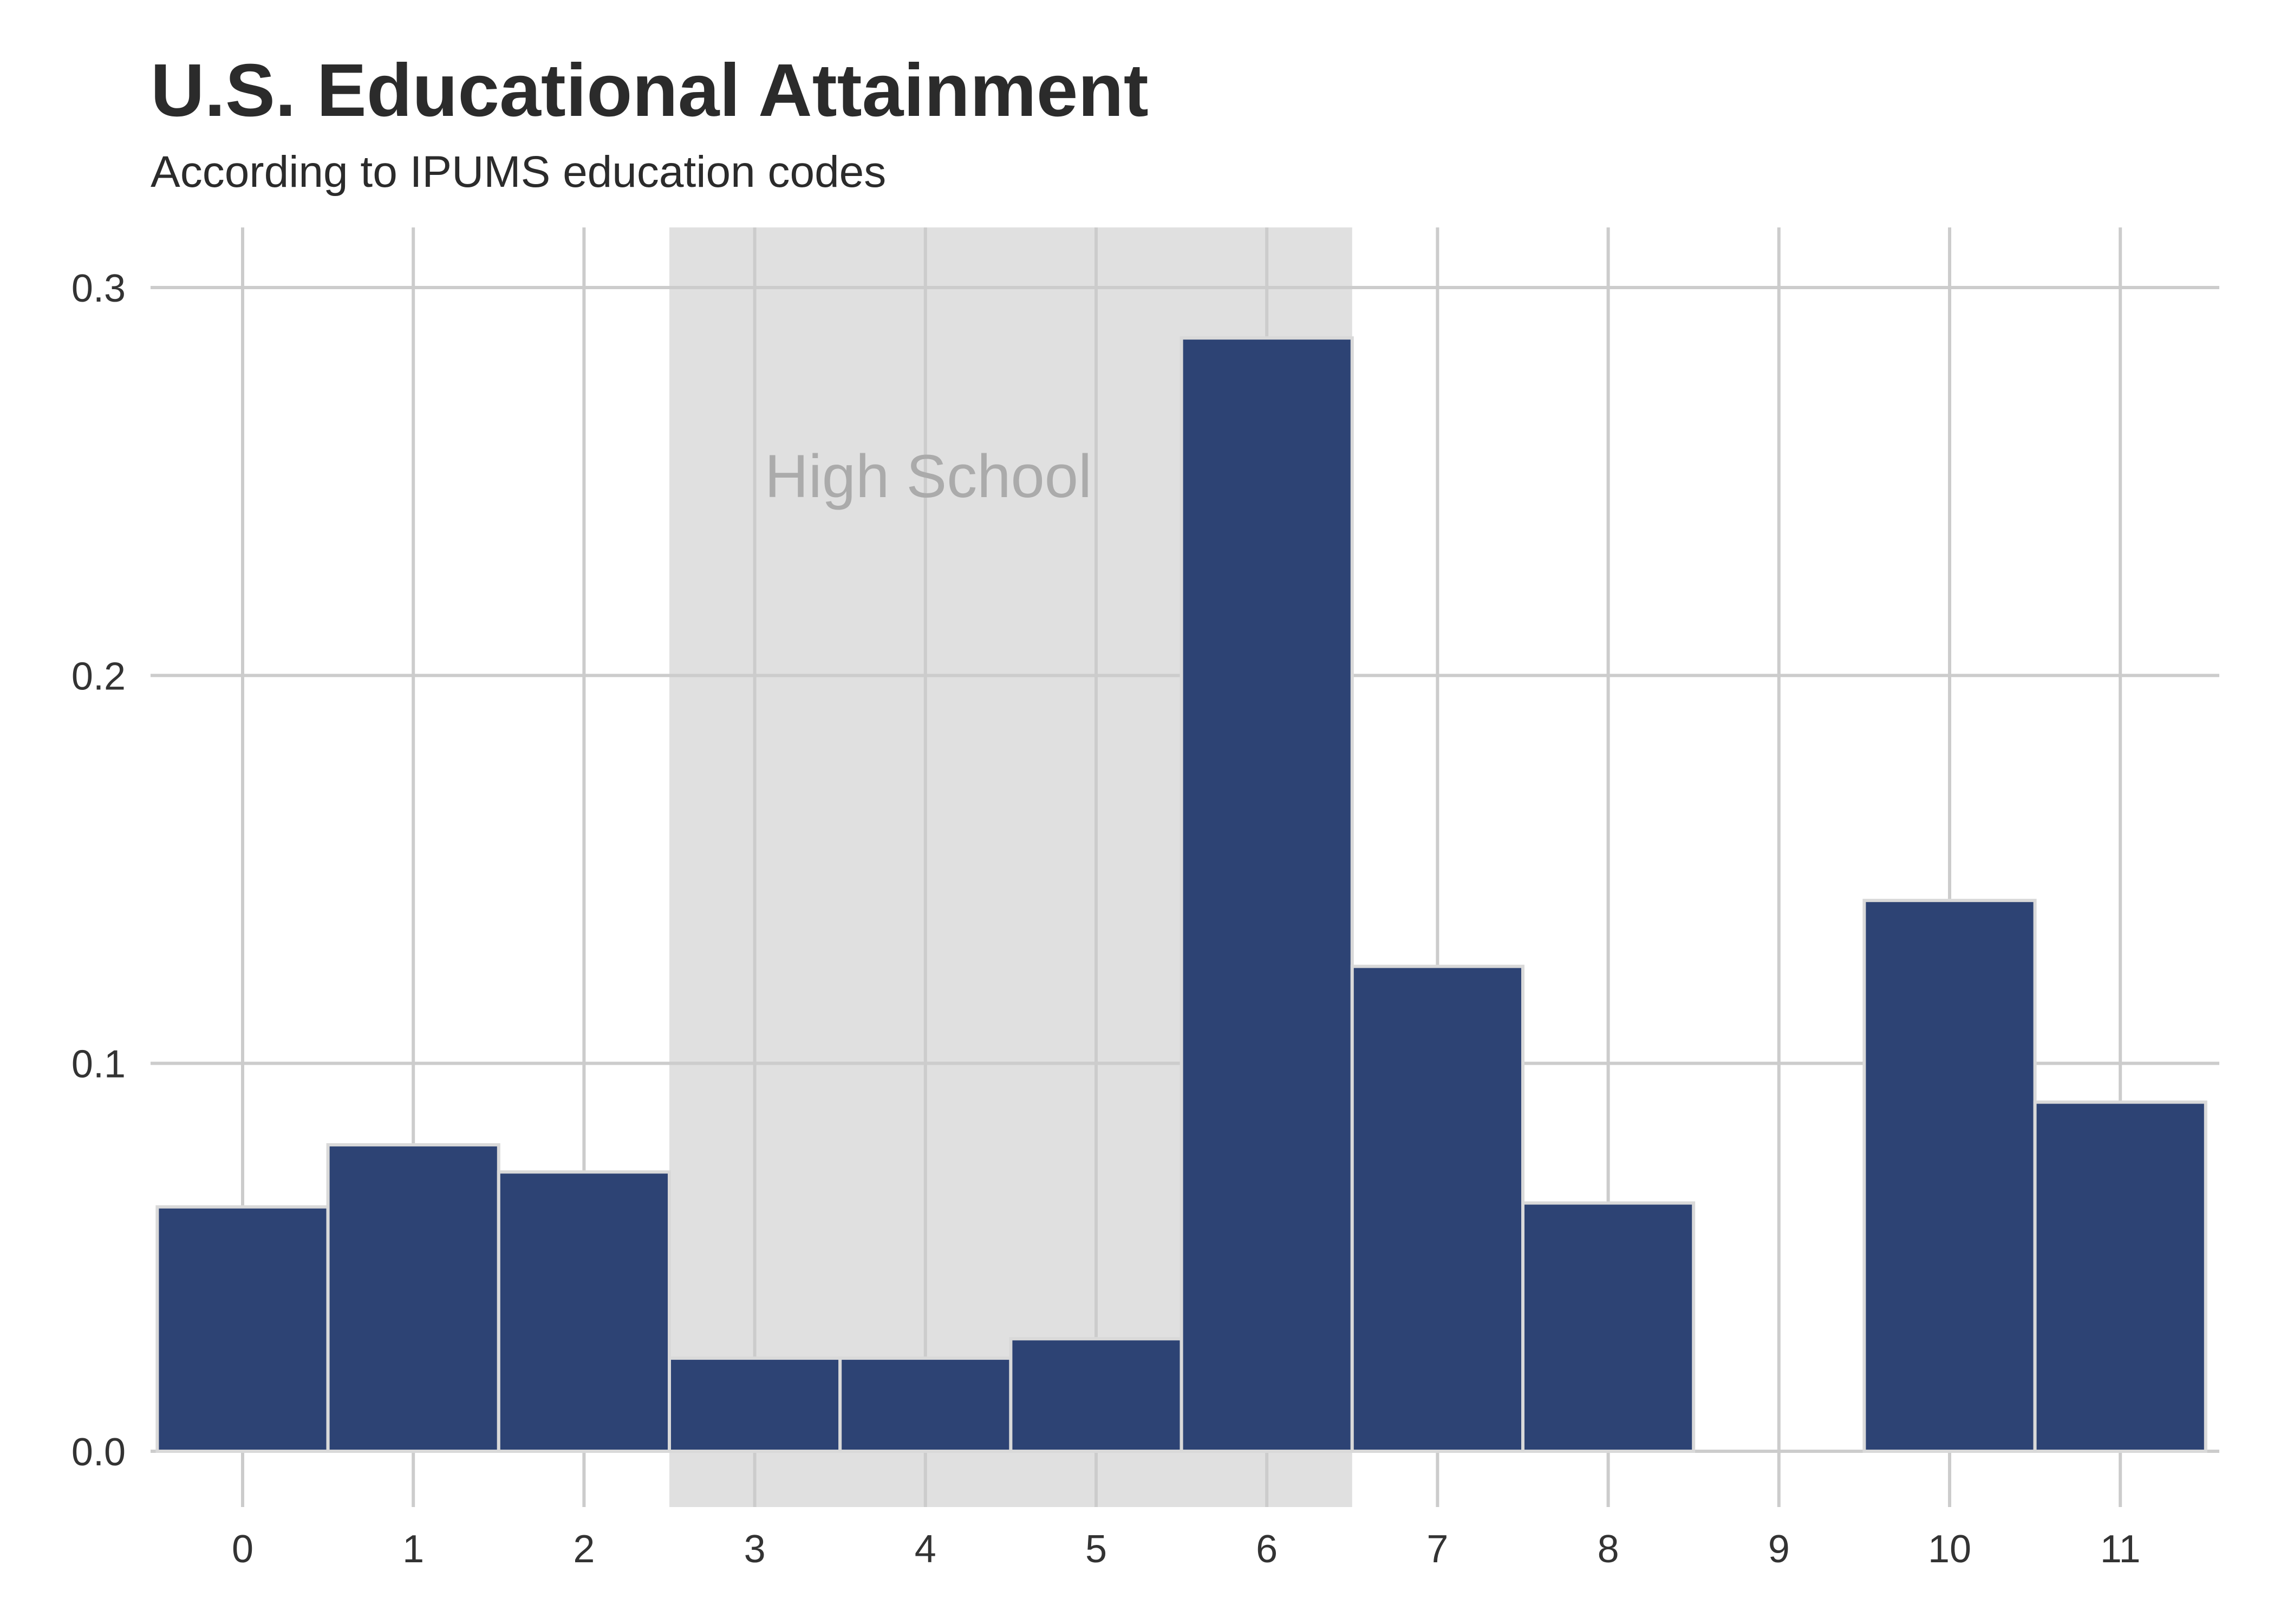 This screenshot has height=1624, width=2274. What do you see at coordinates (98, 676) in the screenshot?
I see `y-tick-label: 0.2` at bounding box center [98, 676].